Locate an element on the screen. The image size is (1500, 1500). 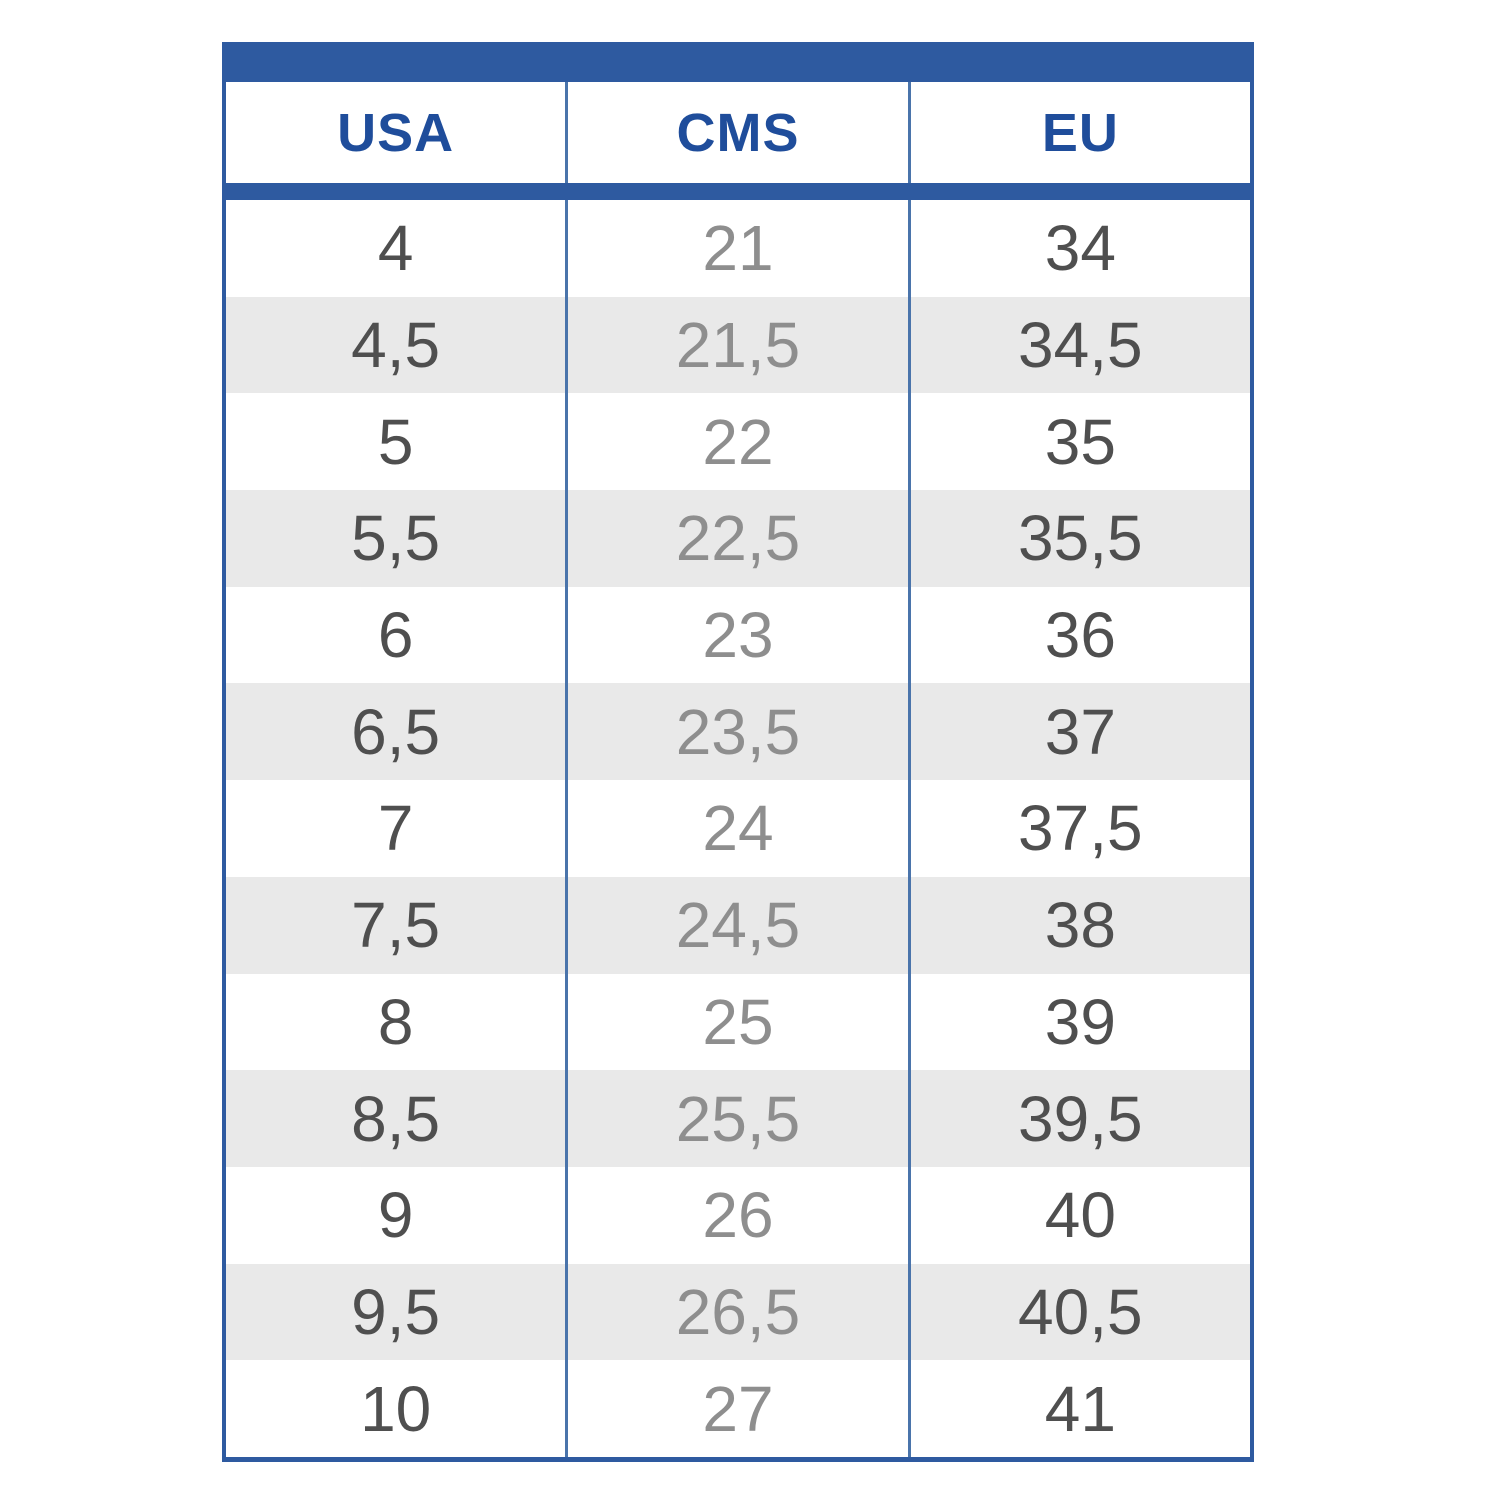
cell-eu: 37 is located at coordinates (1078, 732).